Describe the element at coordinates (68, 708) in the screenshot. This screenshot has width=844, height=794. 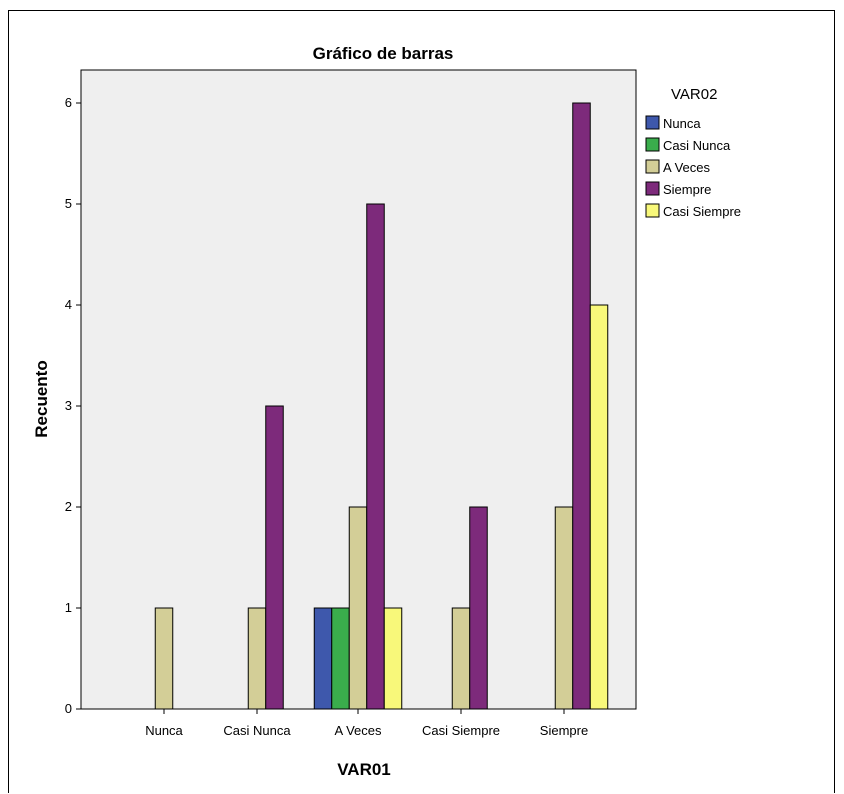
I see `y-tick-label: 0` at that location.